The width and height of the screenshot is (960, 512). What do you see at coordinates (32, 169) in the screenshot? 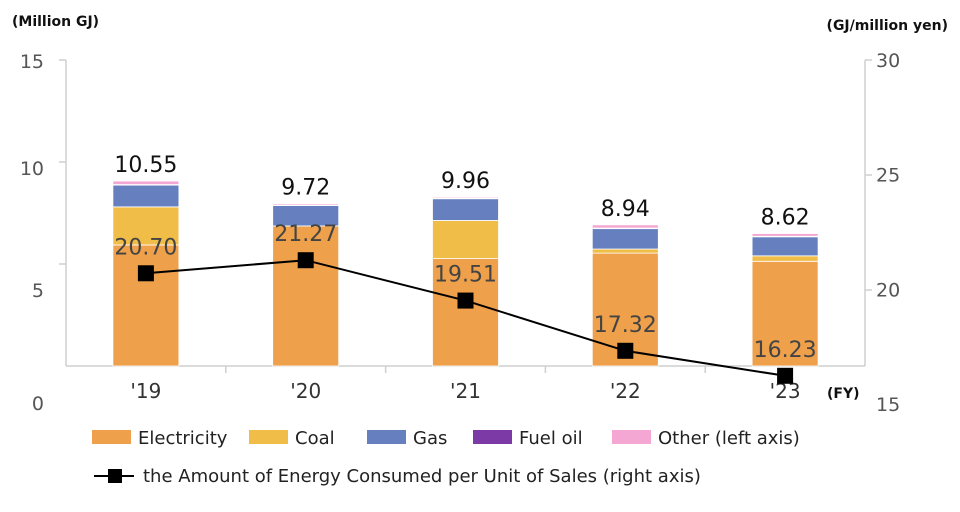
I see `left-axis-tick-label: 10` at bounding box center [32, 169].